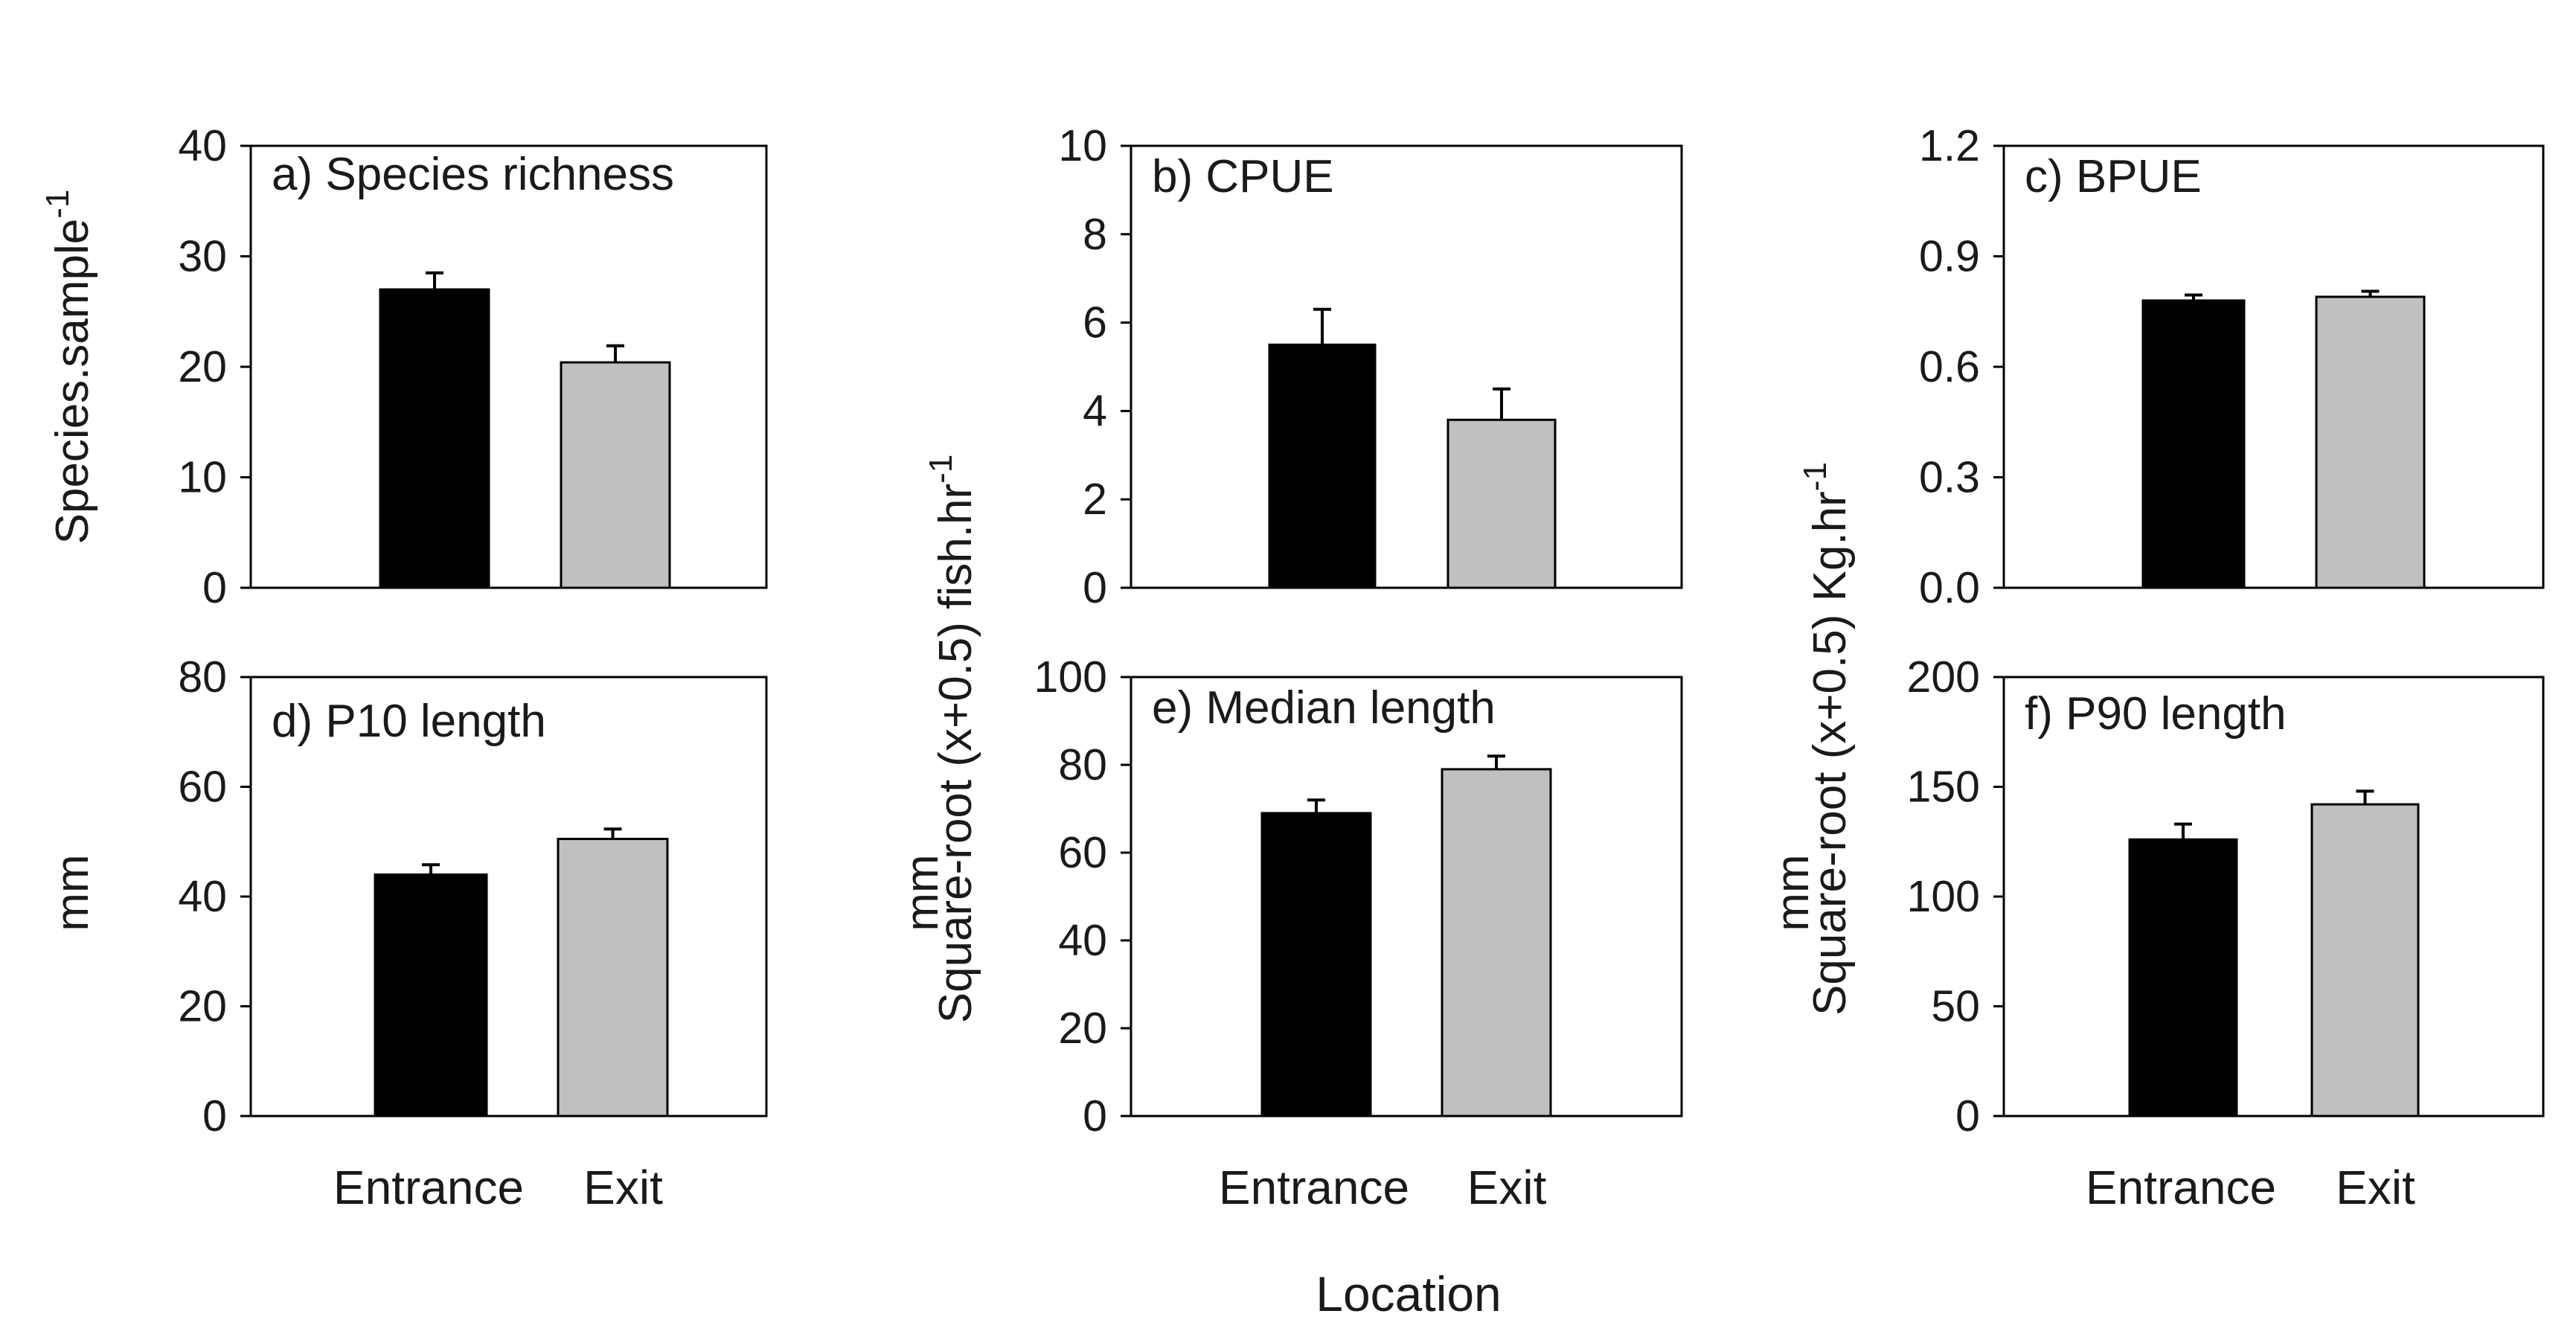 Image resolution: width=2576 pixels, height=1337 pixels. What do you see at coordinates (2181, 1187) in the screenshot?
I see `x-category-label-f-entrance: Entrance` at bounding box center [2181, 1187].